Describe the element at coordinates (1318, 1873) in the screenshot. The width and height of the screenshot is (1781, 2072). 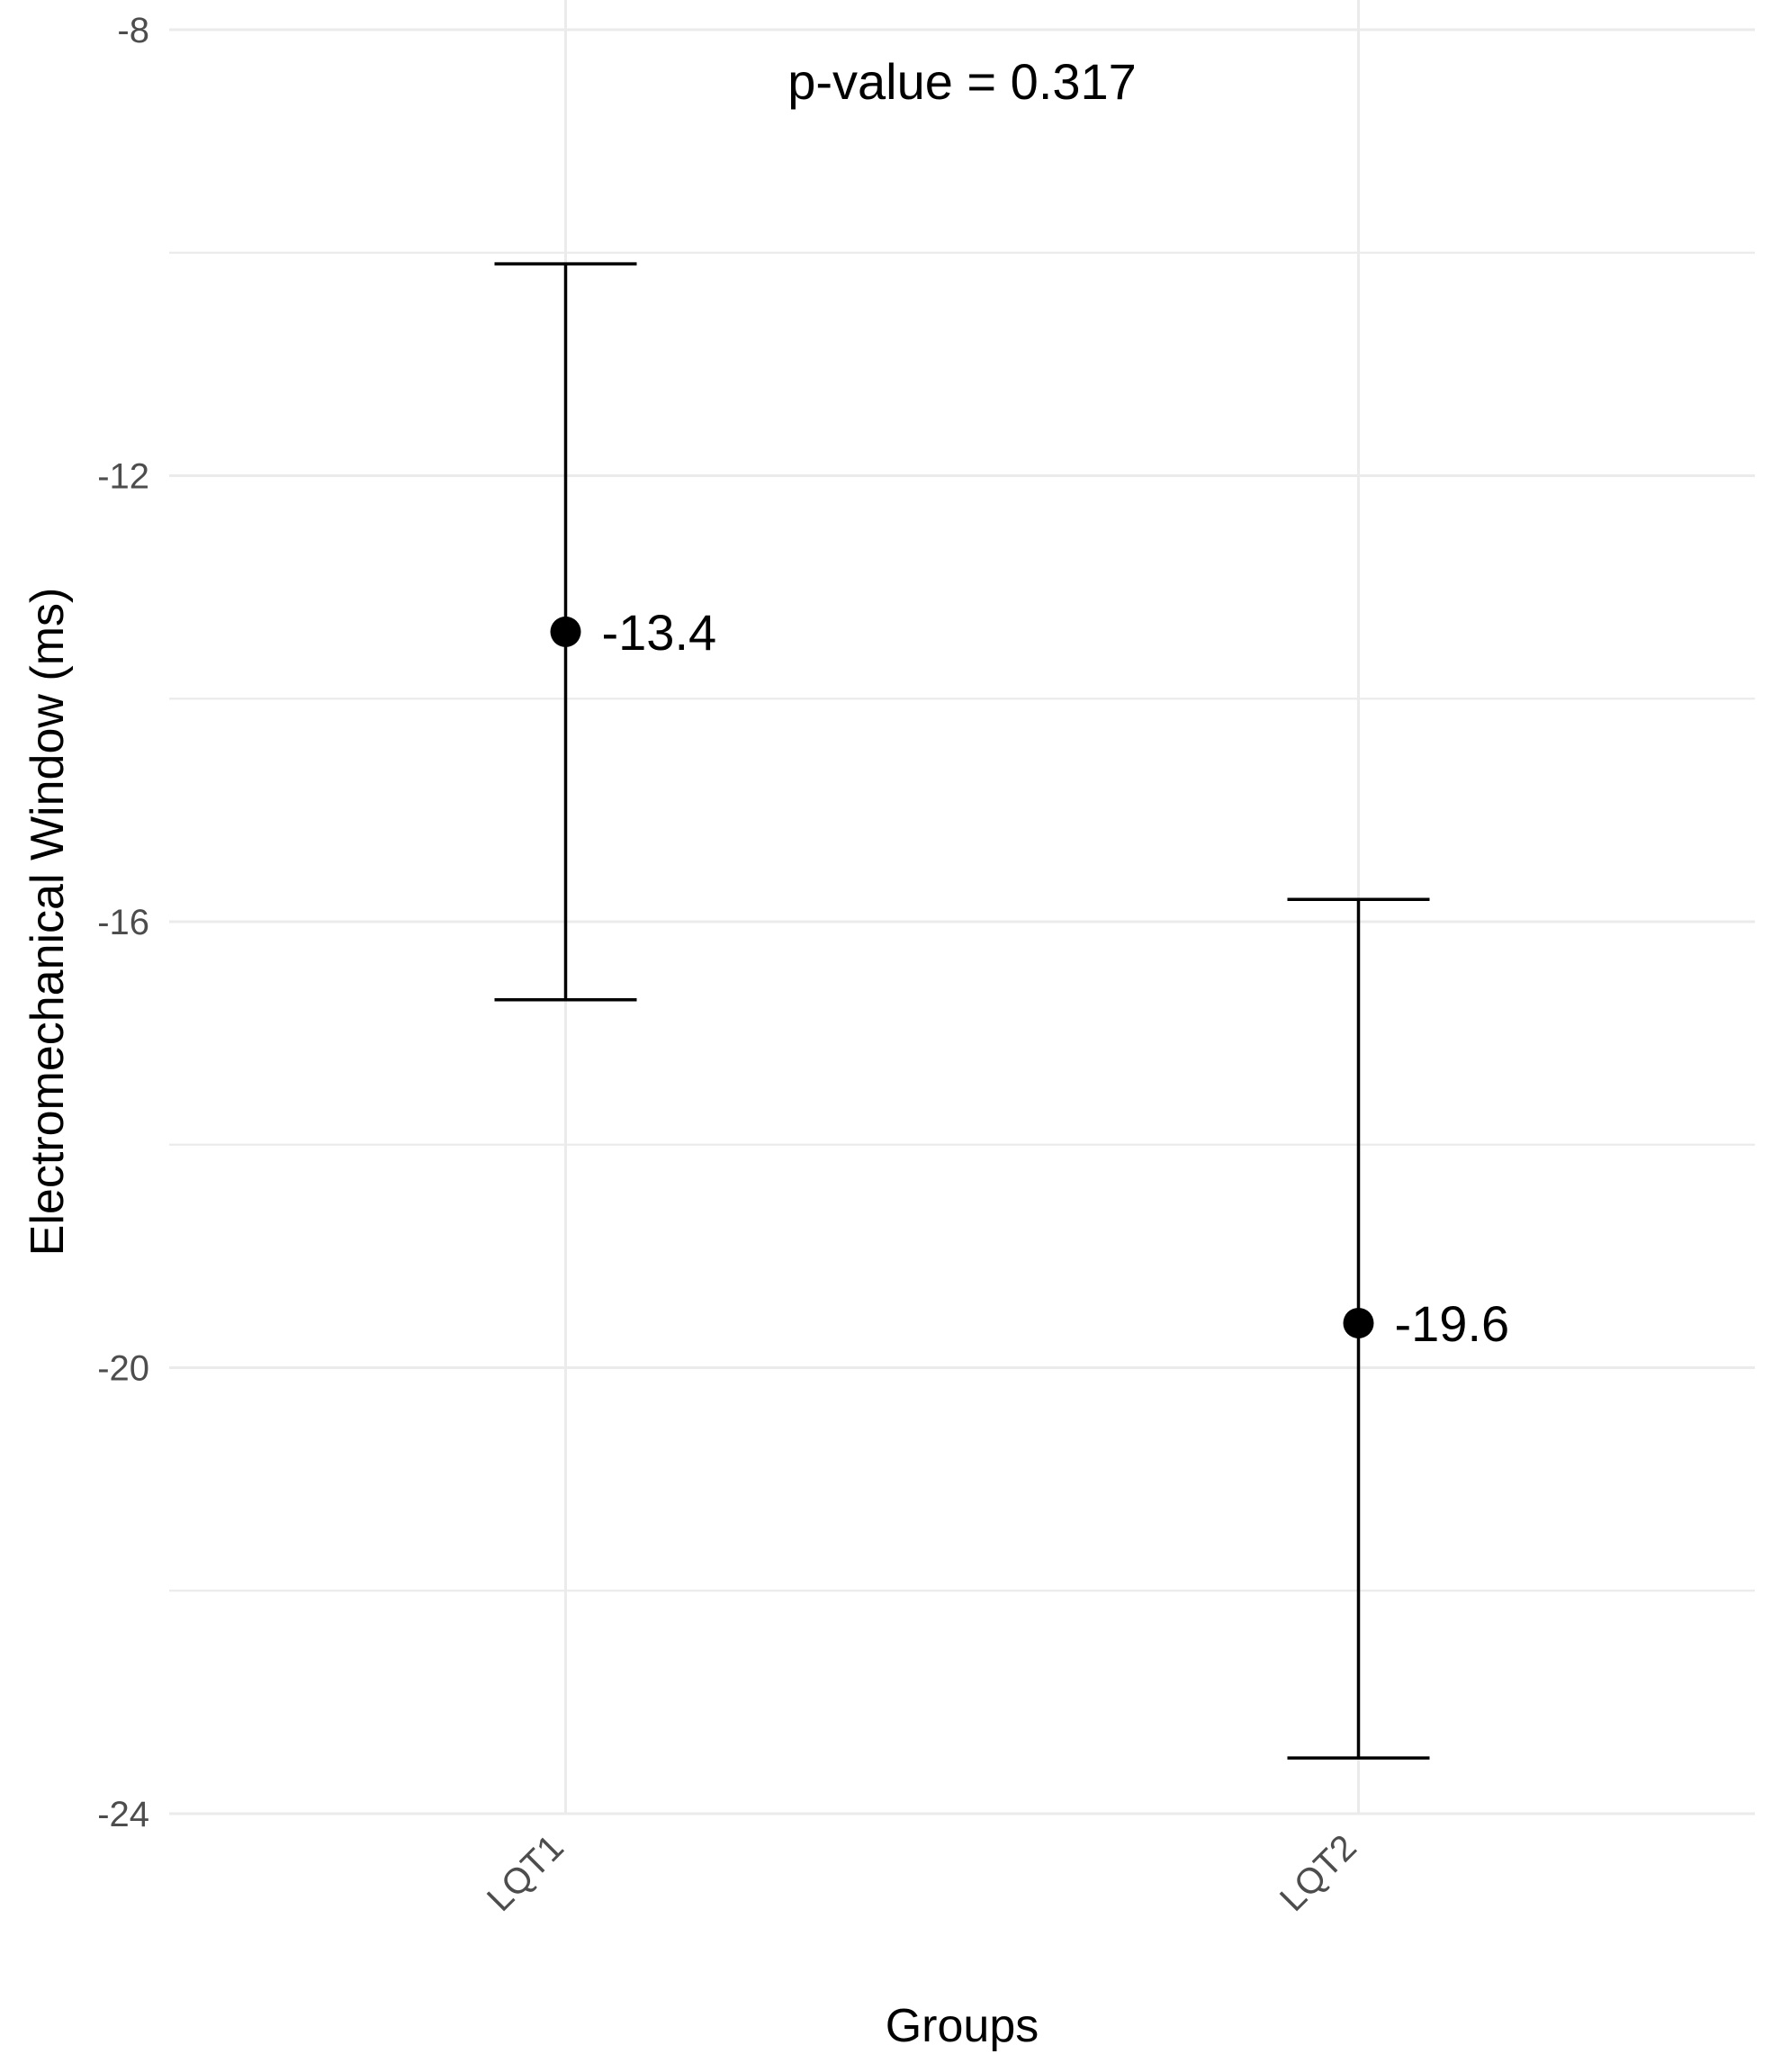
I see `x-tick-label: LQT2` at that location.